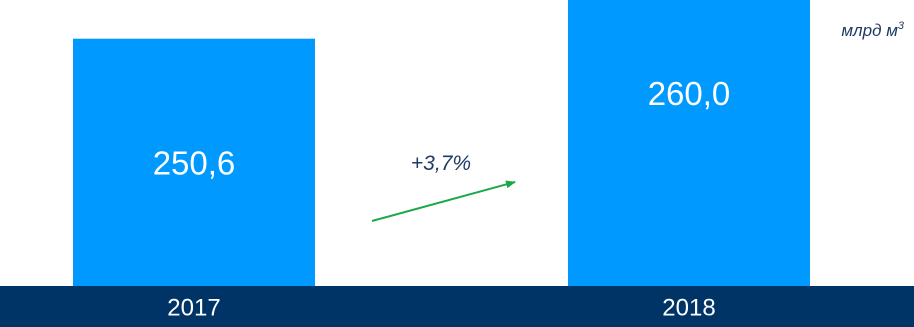  I want to click on unit-text: млрд м, so click(869, 30).